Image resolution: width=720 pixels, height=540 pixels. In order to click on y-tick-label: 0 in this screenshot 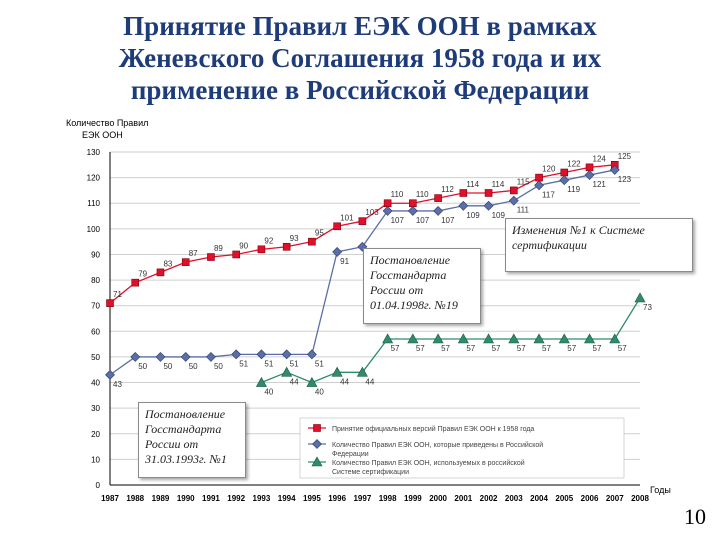, I will do `click(98, 485)`.